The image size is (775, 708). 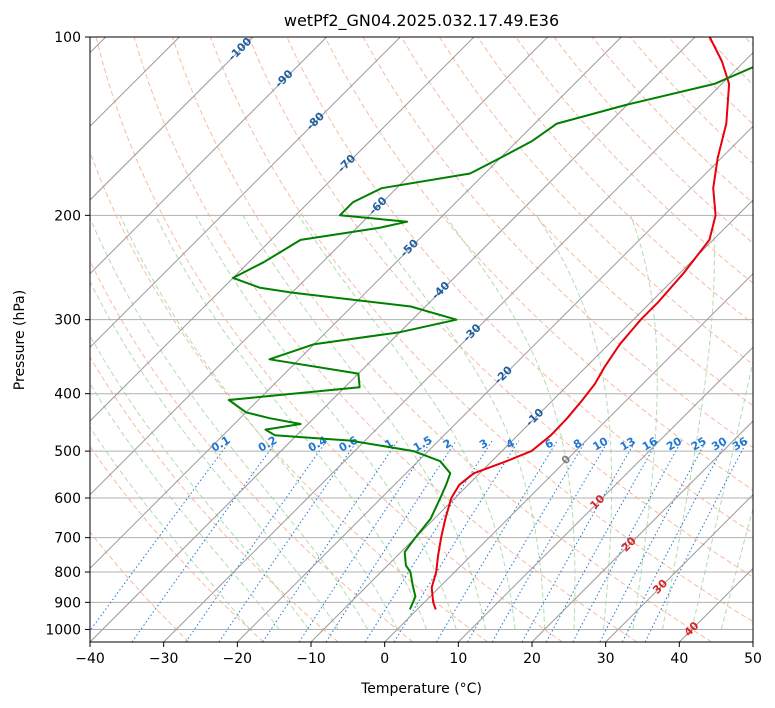 I want to click on x-tick-label: −30, so click(x=164, y=659).